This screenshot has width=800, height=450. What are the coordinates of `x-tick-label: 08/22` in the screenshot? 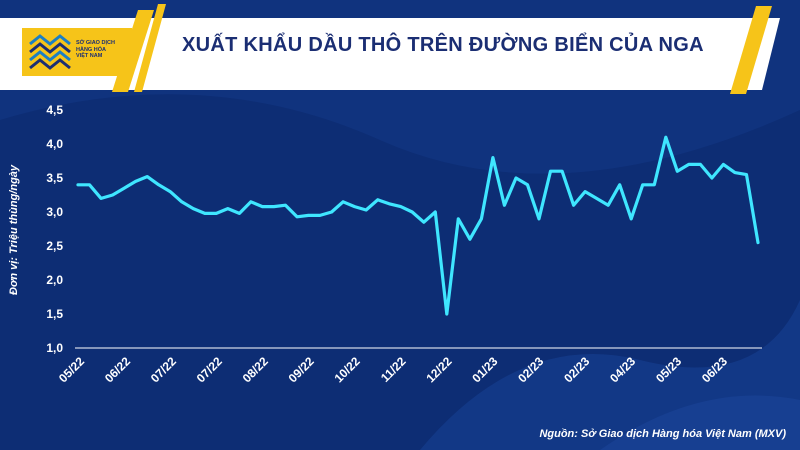 It's located at (255, 369).